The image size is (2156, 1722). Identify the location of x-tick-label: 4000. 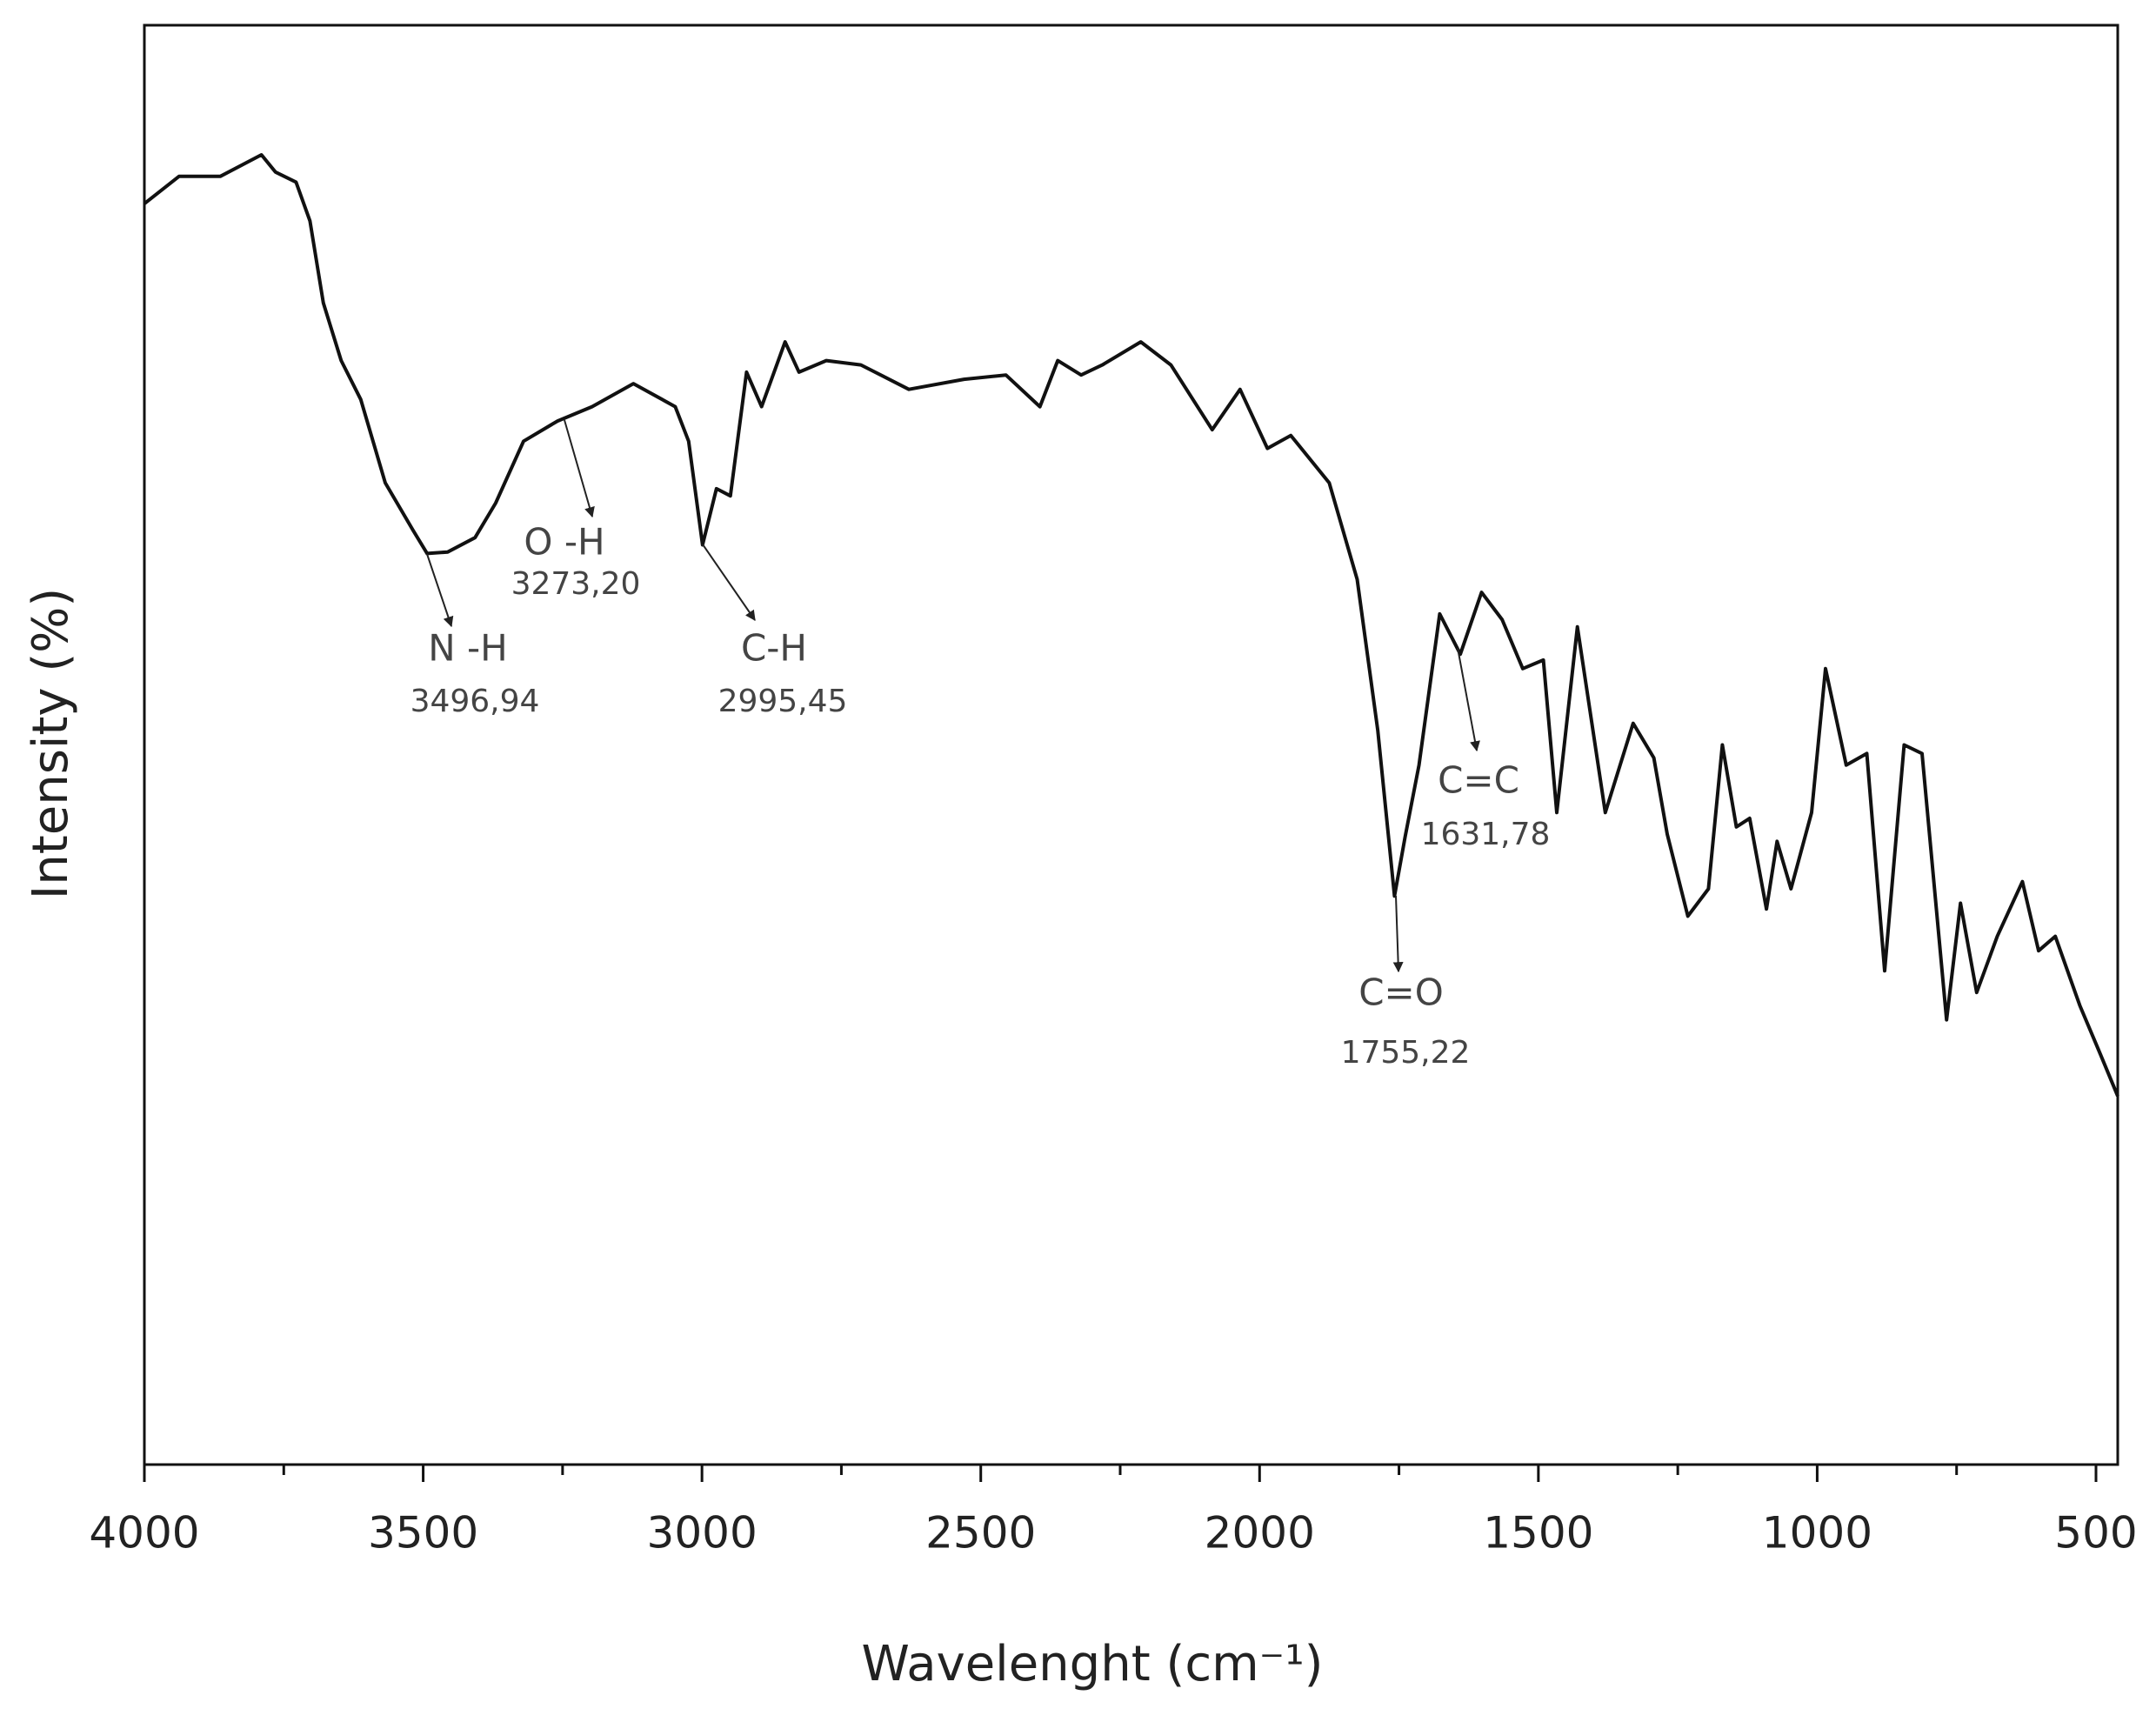
(144, 1533).